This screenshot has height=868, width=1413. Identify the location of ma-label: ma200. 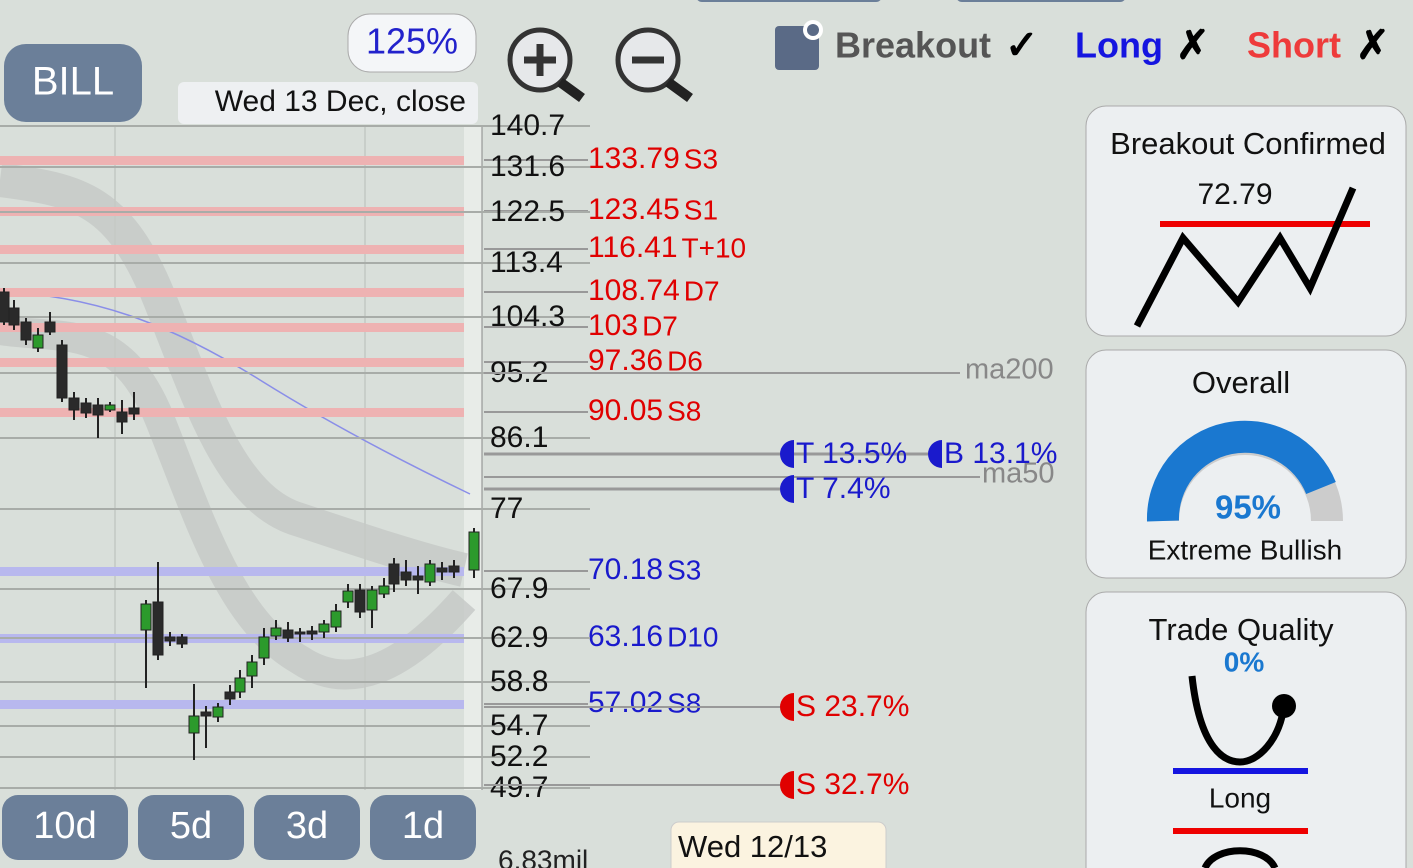
(1009, 370).